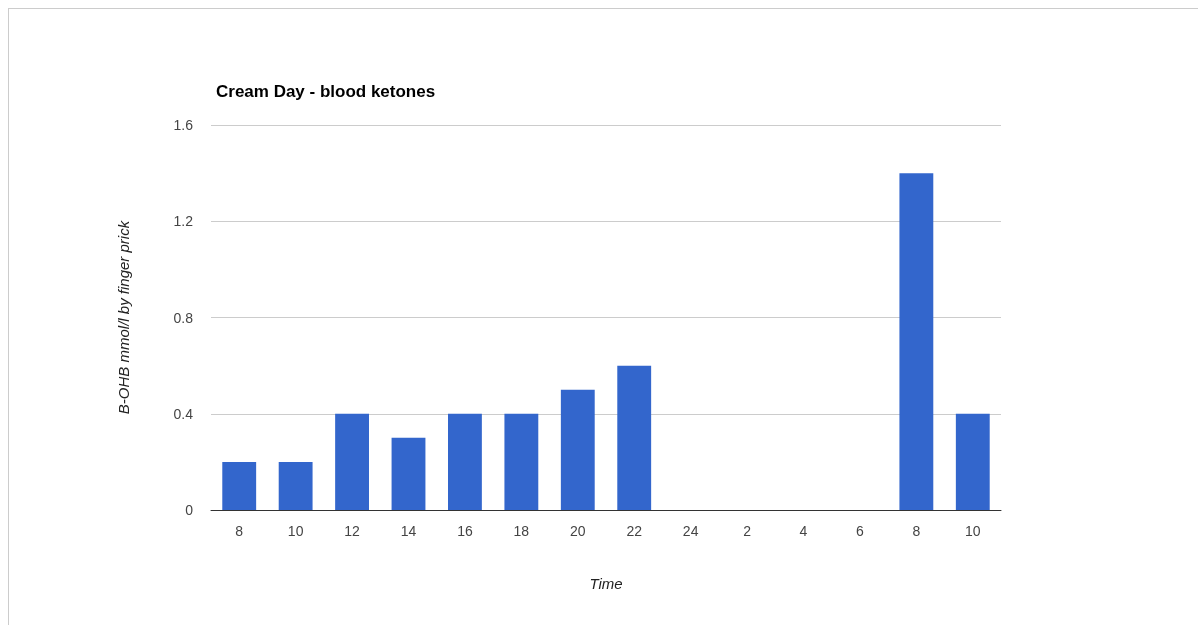 This screenshot has width=1199, height=626. Describe the element at coordinates (634, 531) in the screenshot. I see `x-tick-label: 22` at that location.